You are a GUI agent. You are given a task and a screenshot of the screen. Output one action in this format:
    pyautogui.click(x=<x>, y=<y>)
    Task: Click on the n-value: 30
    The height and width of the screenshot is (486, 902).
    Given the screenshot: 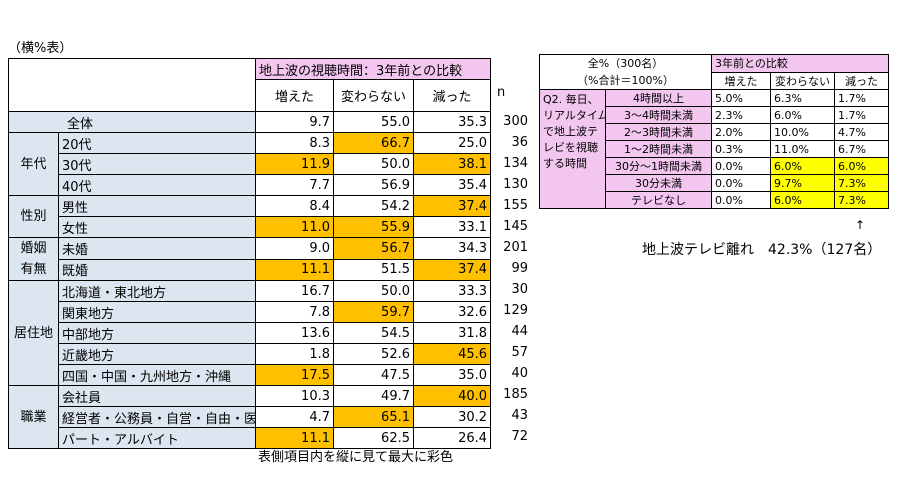 What is the action you would take?
    pyautogui.click(x=519, y=289)
    